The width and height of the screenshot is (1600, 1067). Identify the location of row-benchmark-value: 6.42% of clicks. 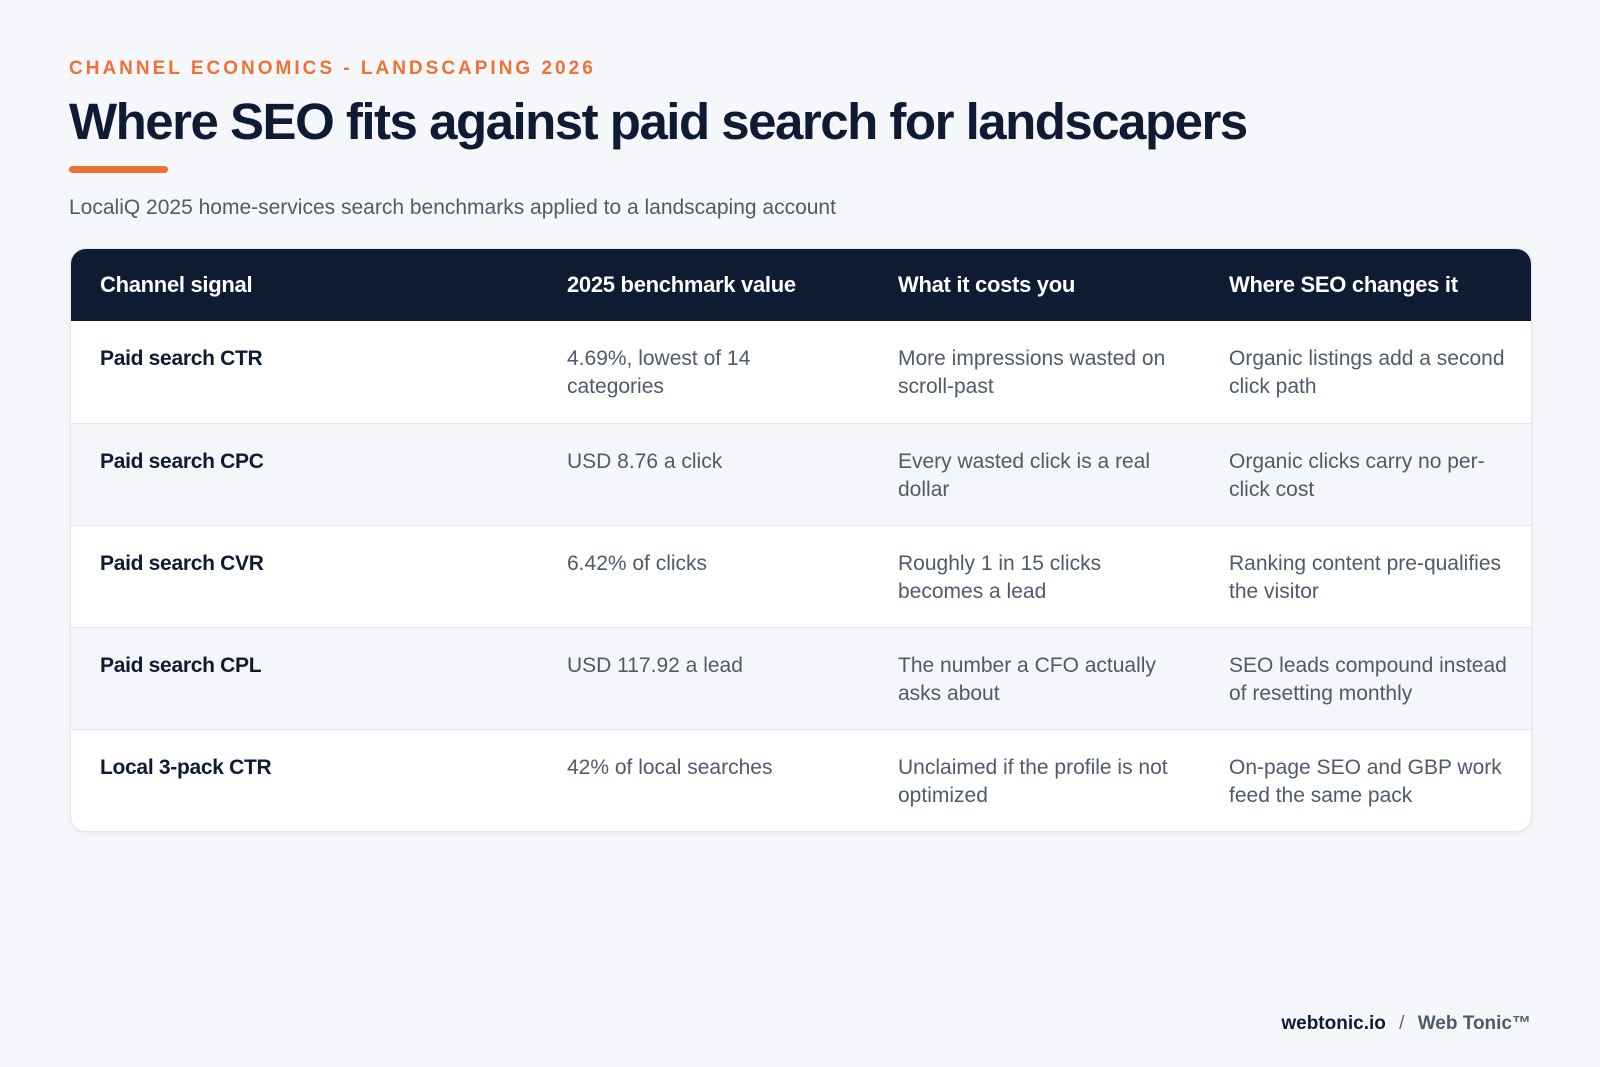
(637, 563).